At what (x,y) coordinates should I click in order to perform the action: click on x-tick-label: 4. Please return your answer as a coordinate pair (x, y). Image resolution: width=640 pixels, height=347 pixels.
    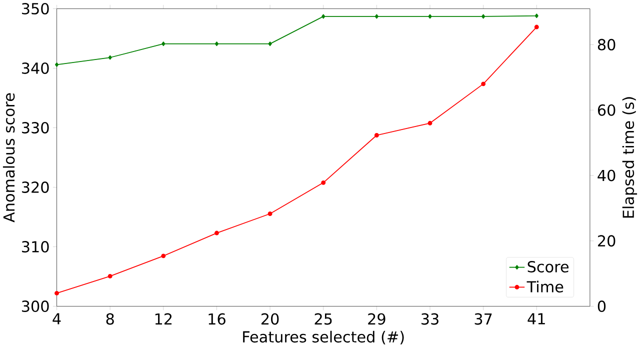
    Looking at the image, I should click on (56, 318).